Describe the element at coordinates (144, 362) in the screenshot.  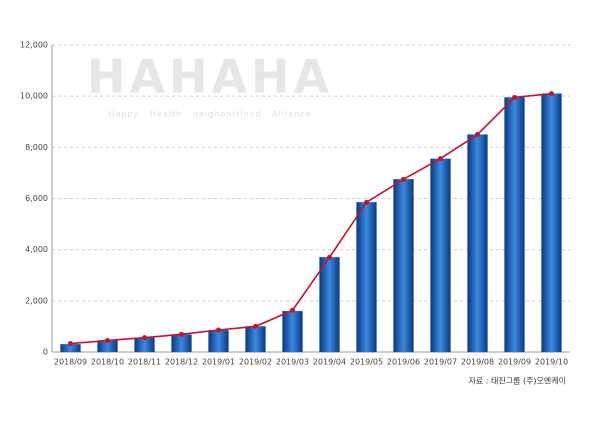
I see `x-tick-label: 2018/11` at that location.